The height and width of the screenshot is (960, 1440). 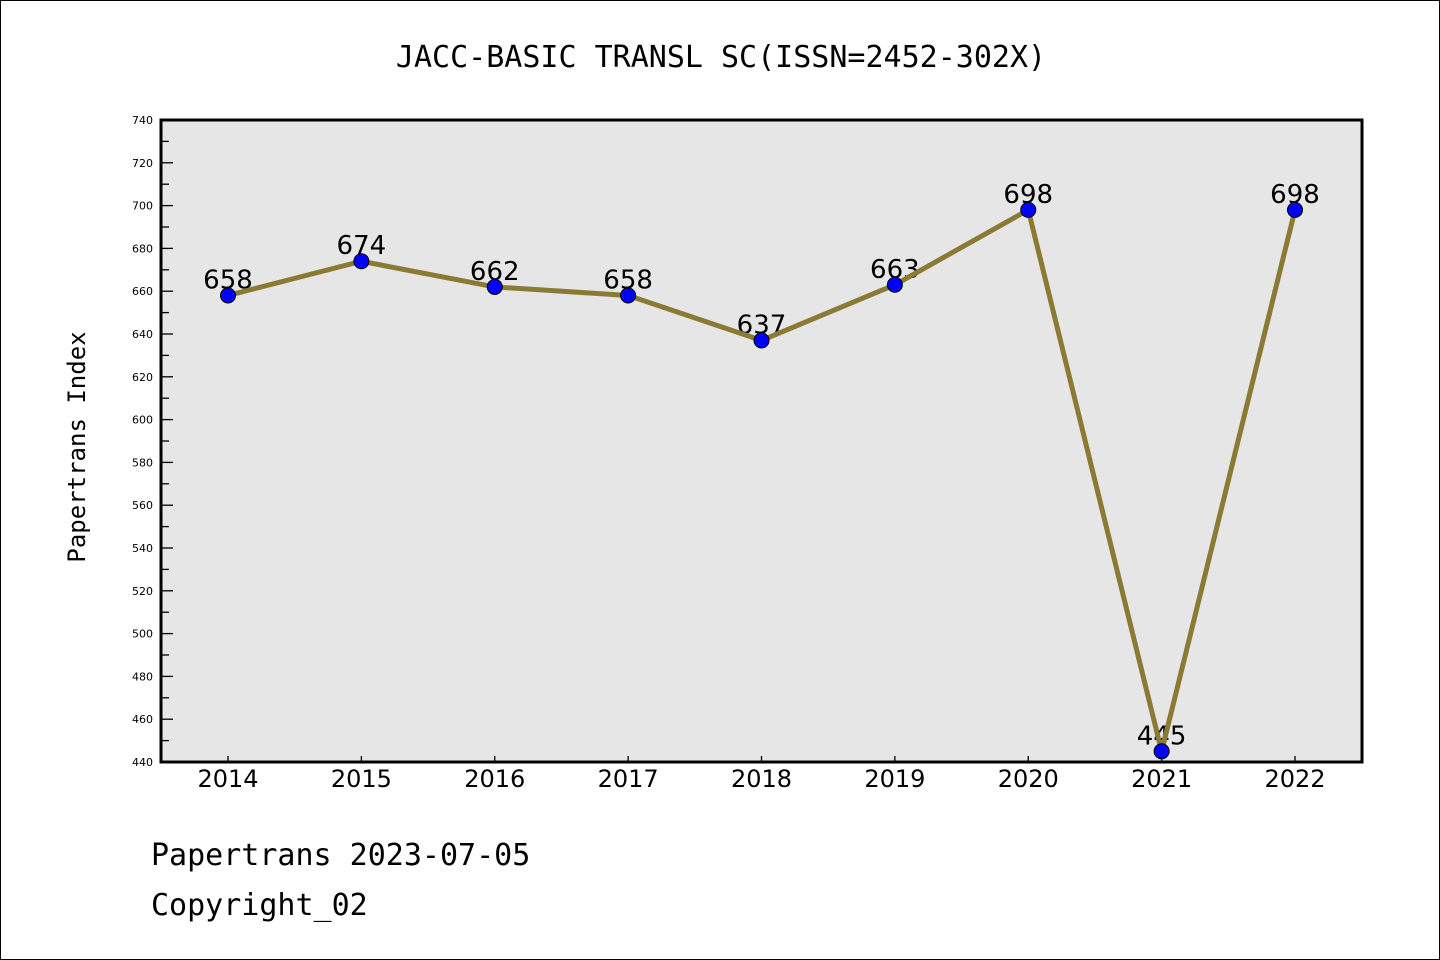 I want to click on x-tick-label: 2016, so click(x=494, y=779).